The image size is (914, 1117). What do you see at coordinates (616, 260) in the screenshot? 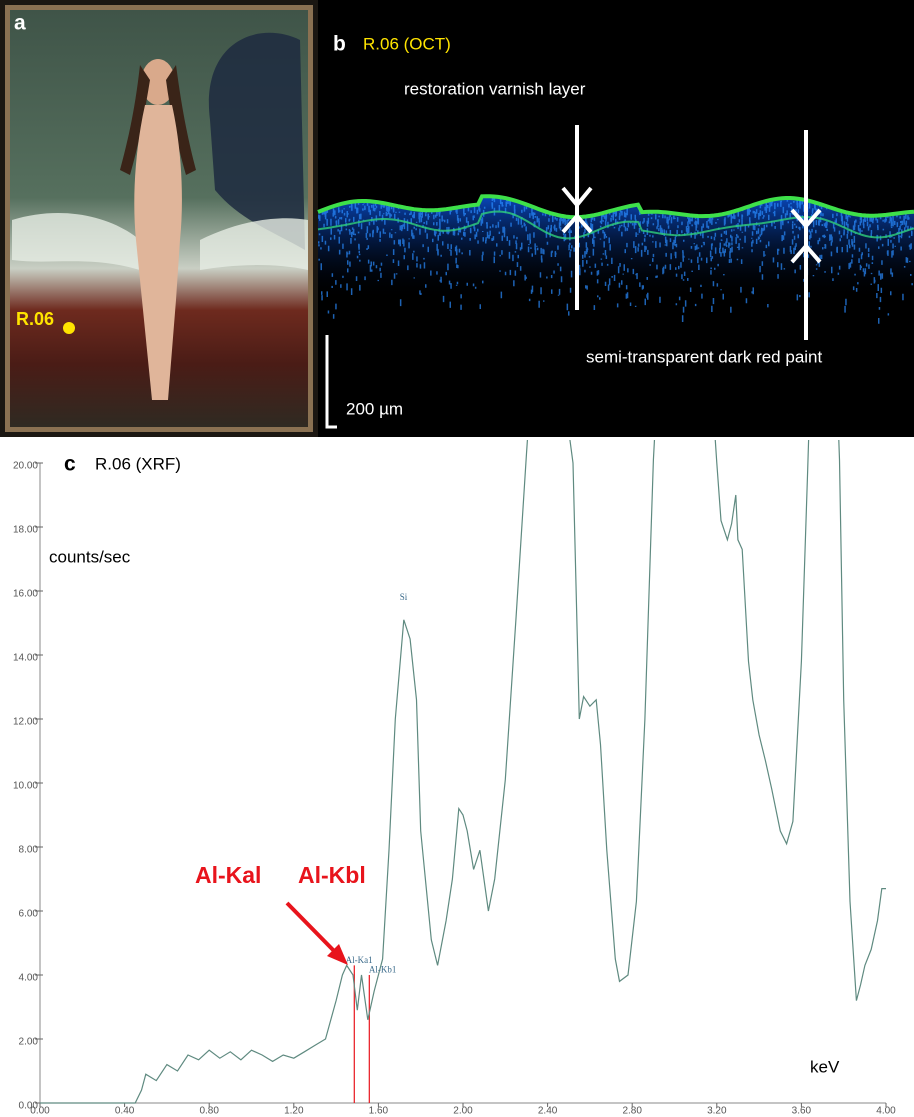
I see `oct-speckle` at bounding box center [616, 260].